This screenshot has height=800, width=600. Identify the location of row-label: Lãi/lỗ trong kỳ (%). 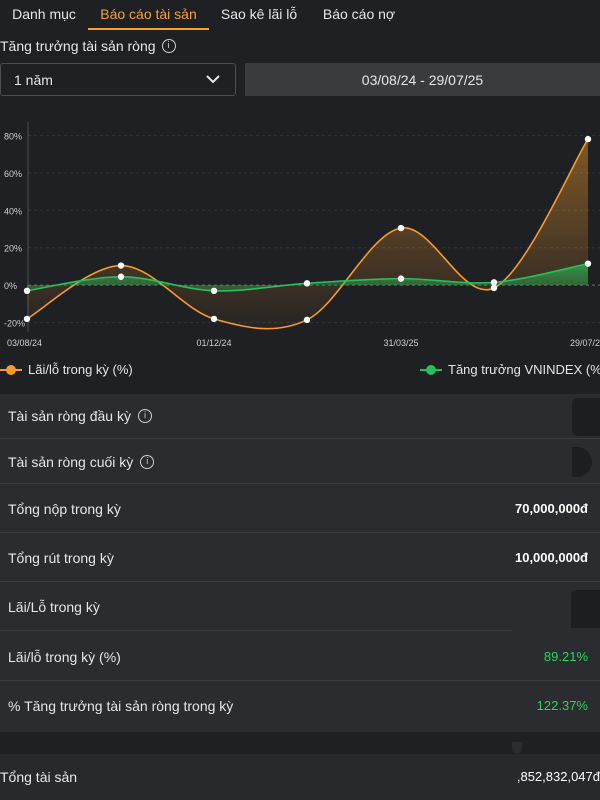
(64, 657).